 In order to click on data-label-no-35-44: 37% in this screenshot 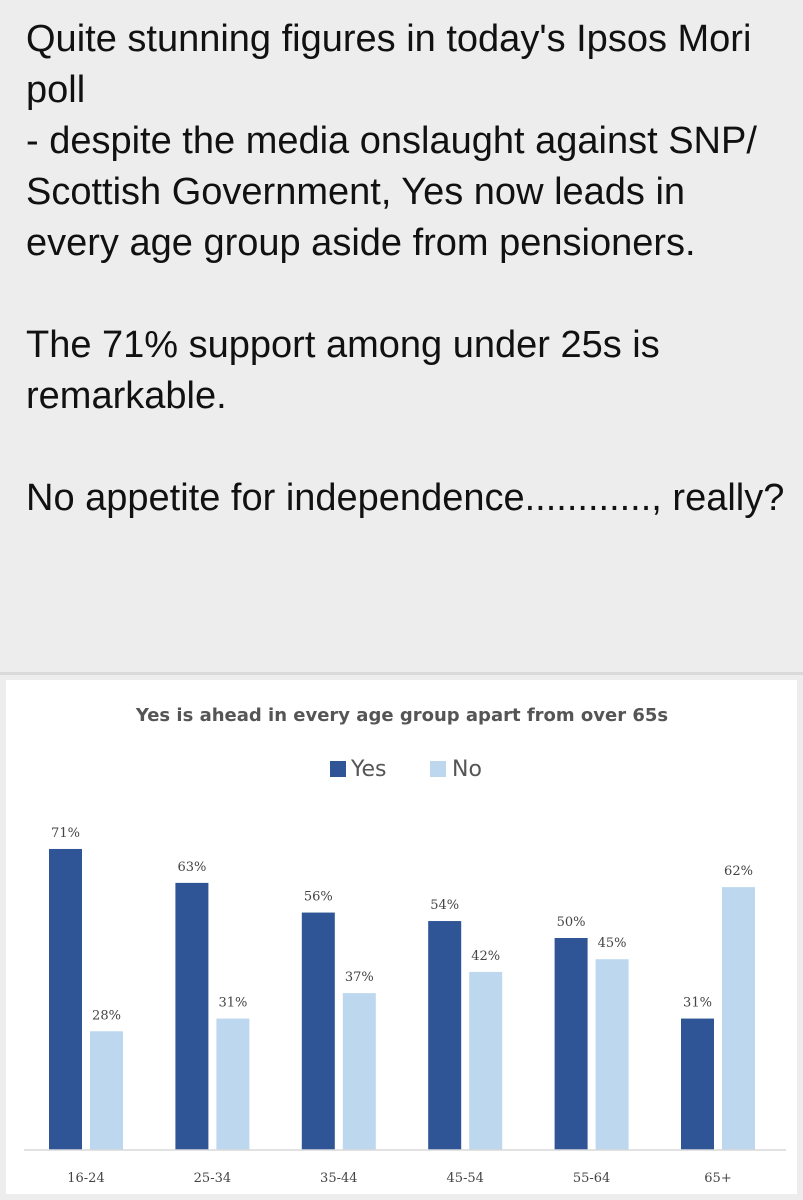, I will do `click(359, 977)`.